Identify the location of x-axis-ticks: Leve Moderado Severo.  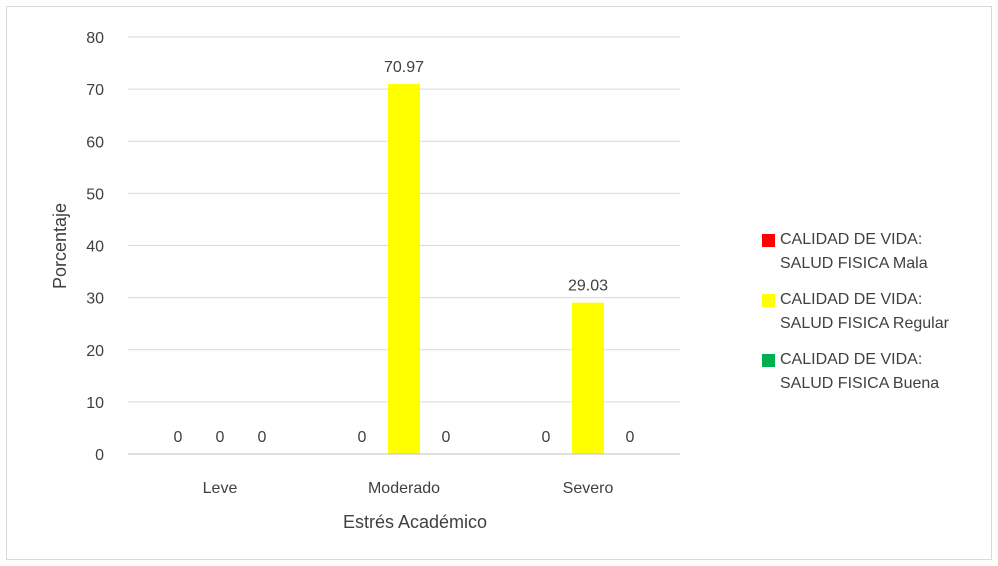
(408, 488).